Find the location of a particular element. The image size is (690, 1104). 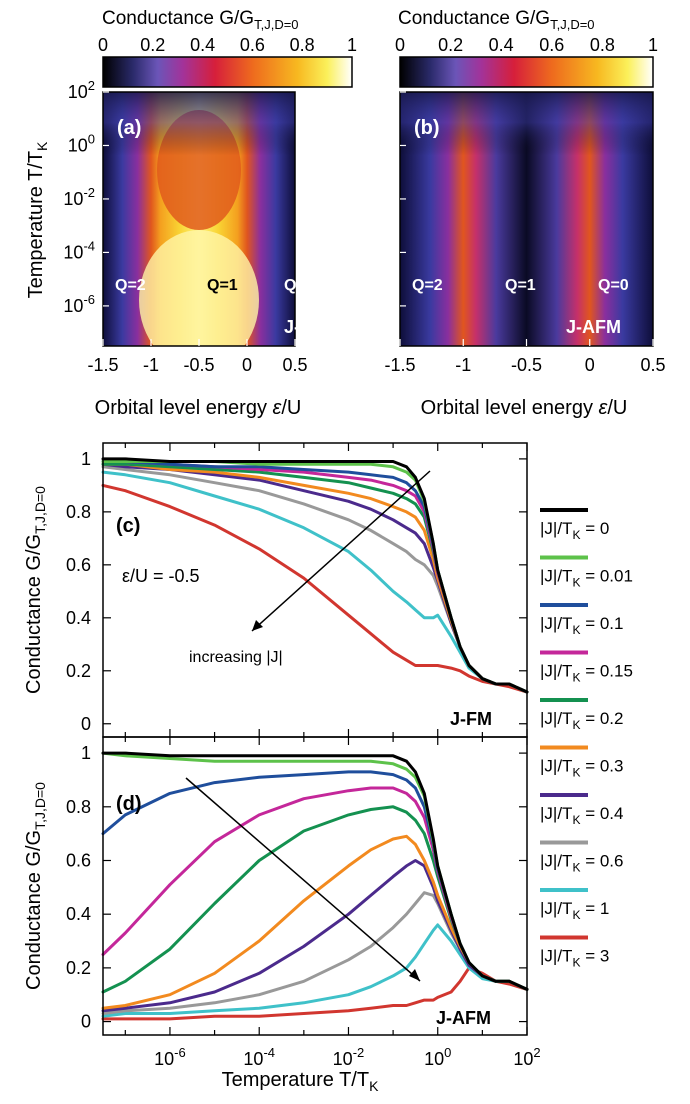

legend-item: |J|/TK = 0.3 is located at coordinates (581, 762).